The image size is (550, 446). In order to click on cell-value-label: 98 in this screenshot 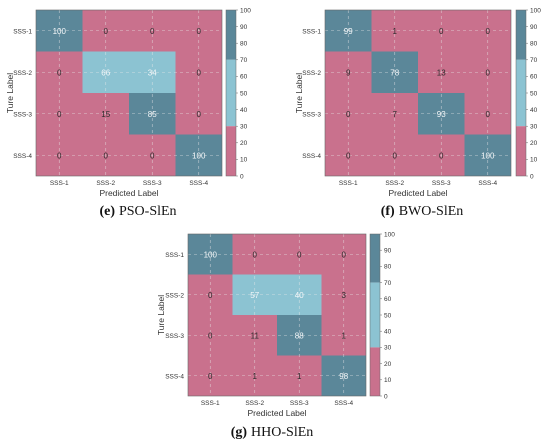, I will do `click(343, 376)`.